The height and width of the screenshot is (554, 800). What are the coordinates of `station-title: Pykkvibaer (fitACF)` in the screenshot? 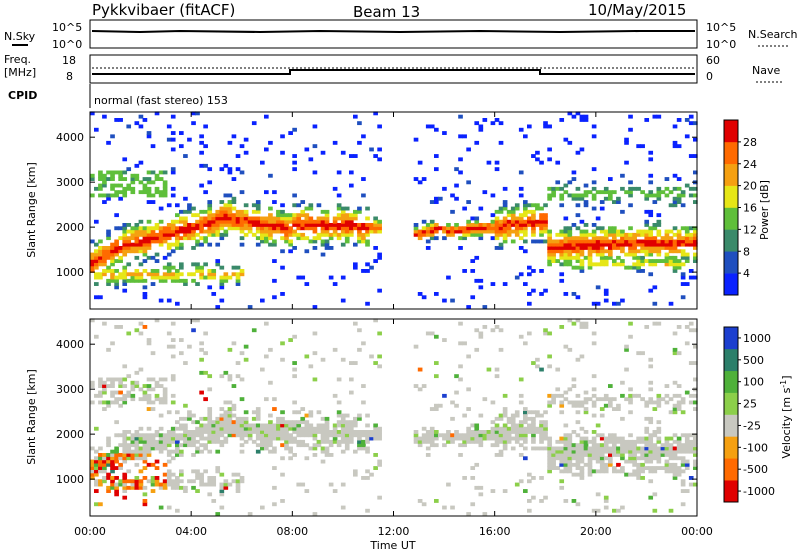 It's located at (163, 10).